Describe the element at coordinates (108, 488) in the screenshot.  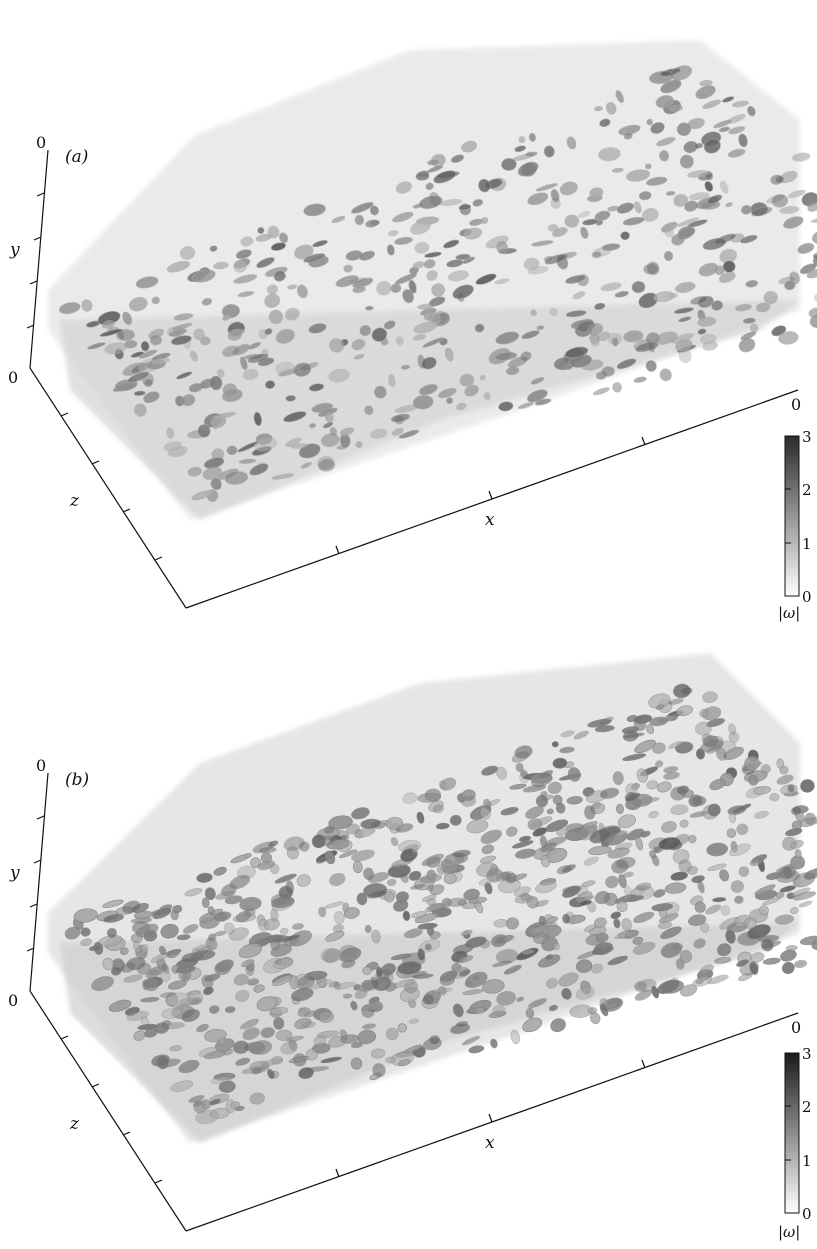
I see `z-axis-line` at that location.